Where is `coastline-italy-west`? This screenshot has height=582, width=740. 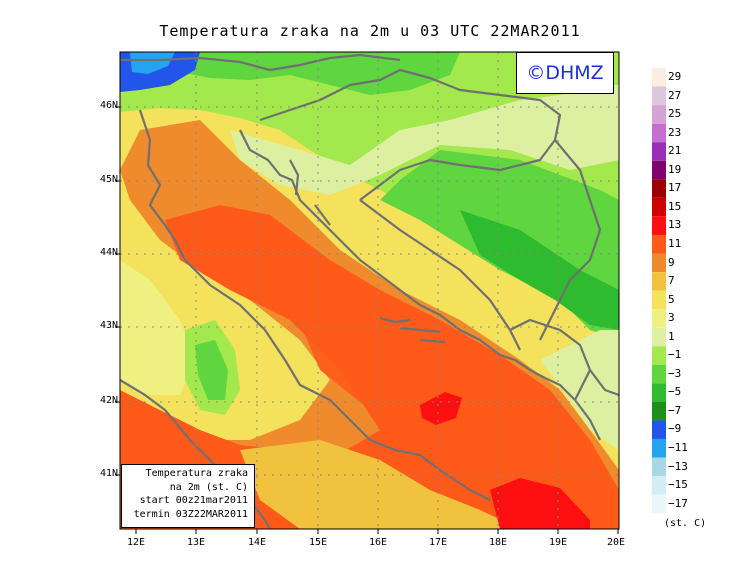
coastline-italy-west is located at coordinates (195, 454).